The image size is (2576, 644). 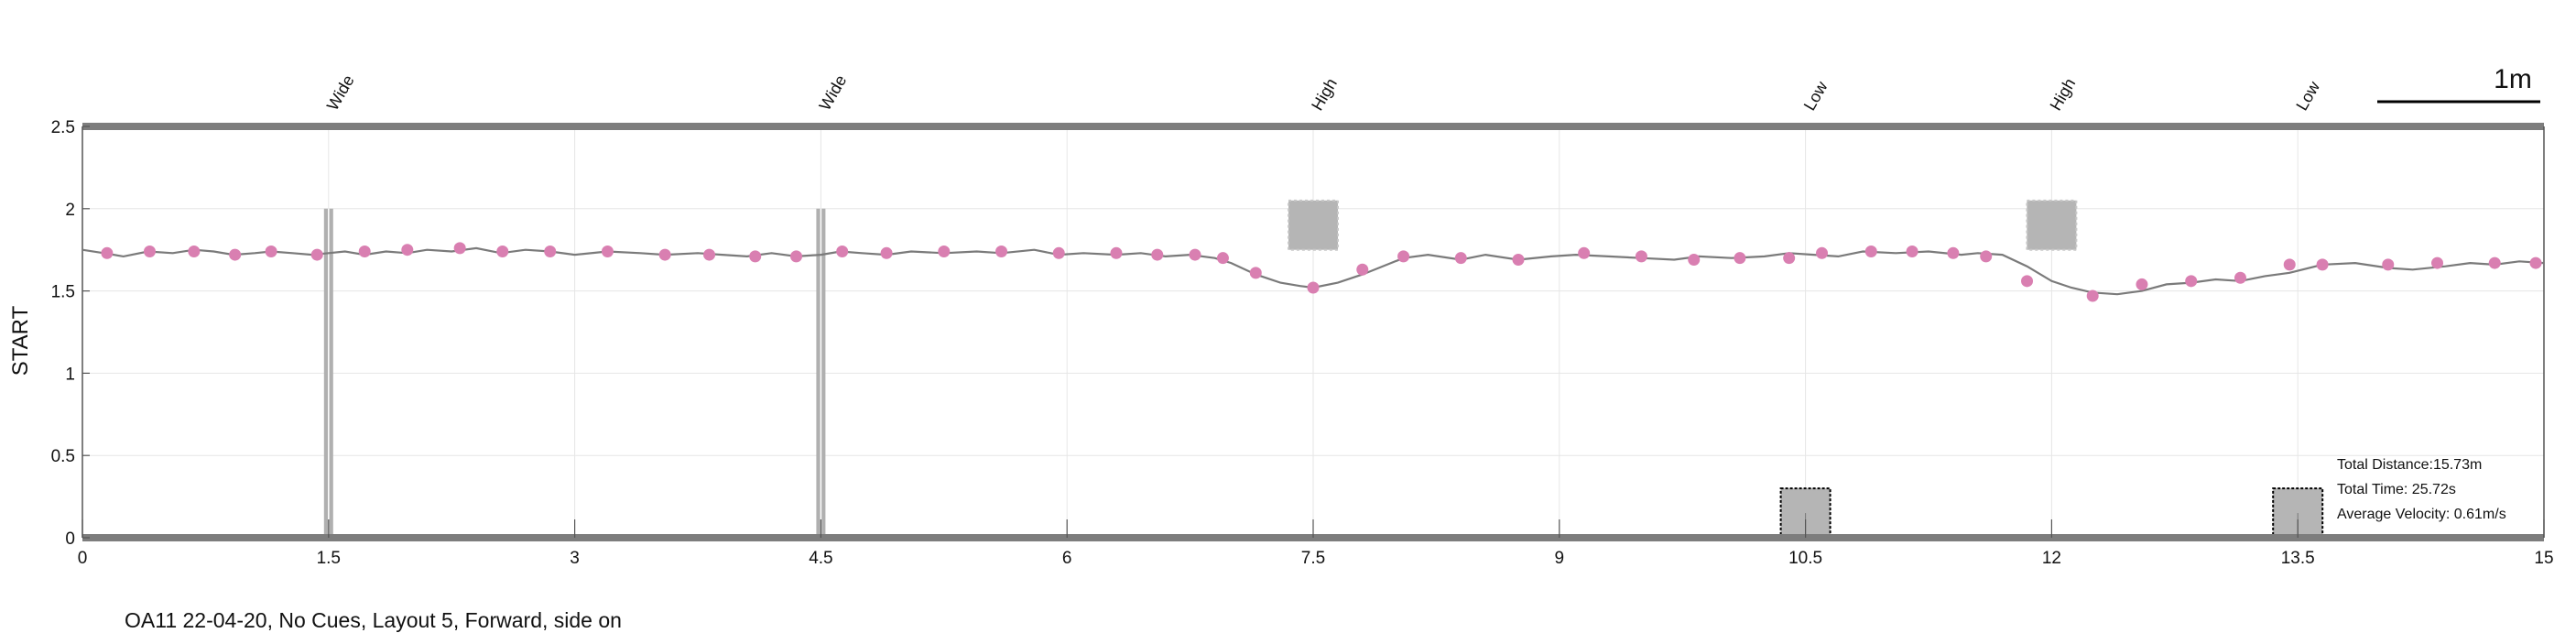 What do you see at coordinates (1313, 127) in the screenshot?
I see `top-rail` at bounding box center [1313, 127].